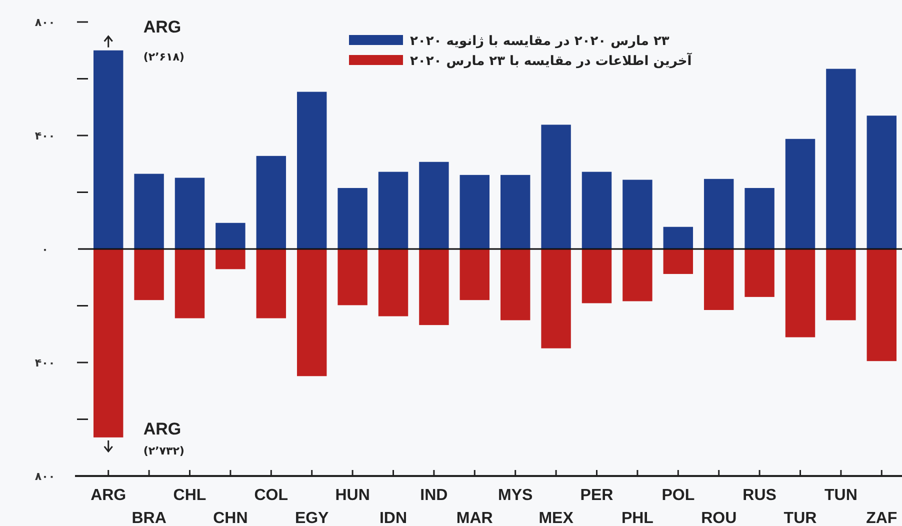  Describe the element at coordinates (516, 495) in the screenshot. I see `x-tick-label: MYS` at that location.